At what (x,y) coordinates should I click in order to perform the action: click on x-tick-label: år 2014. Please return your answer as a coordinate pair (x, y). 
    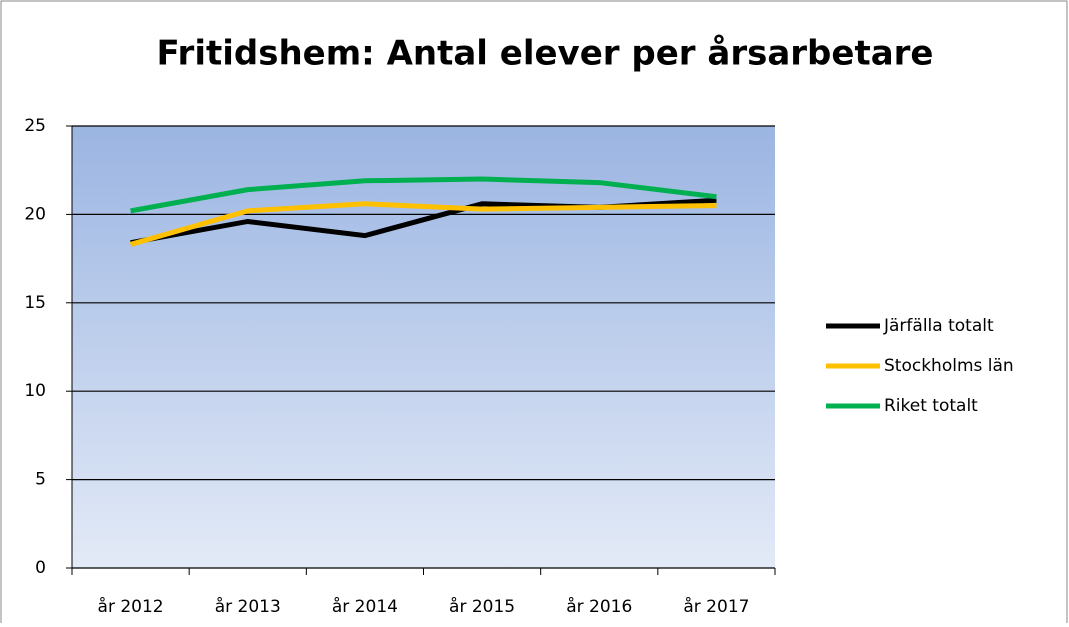
    Looking at the image, I should click on (365, 606).